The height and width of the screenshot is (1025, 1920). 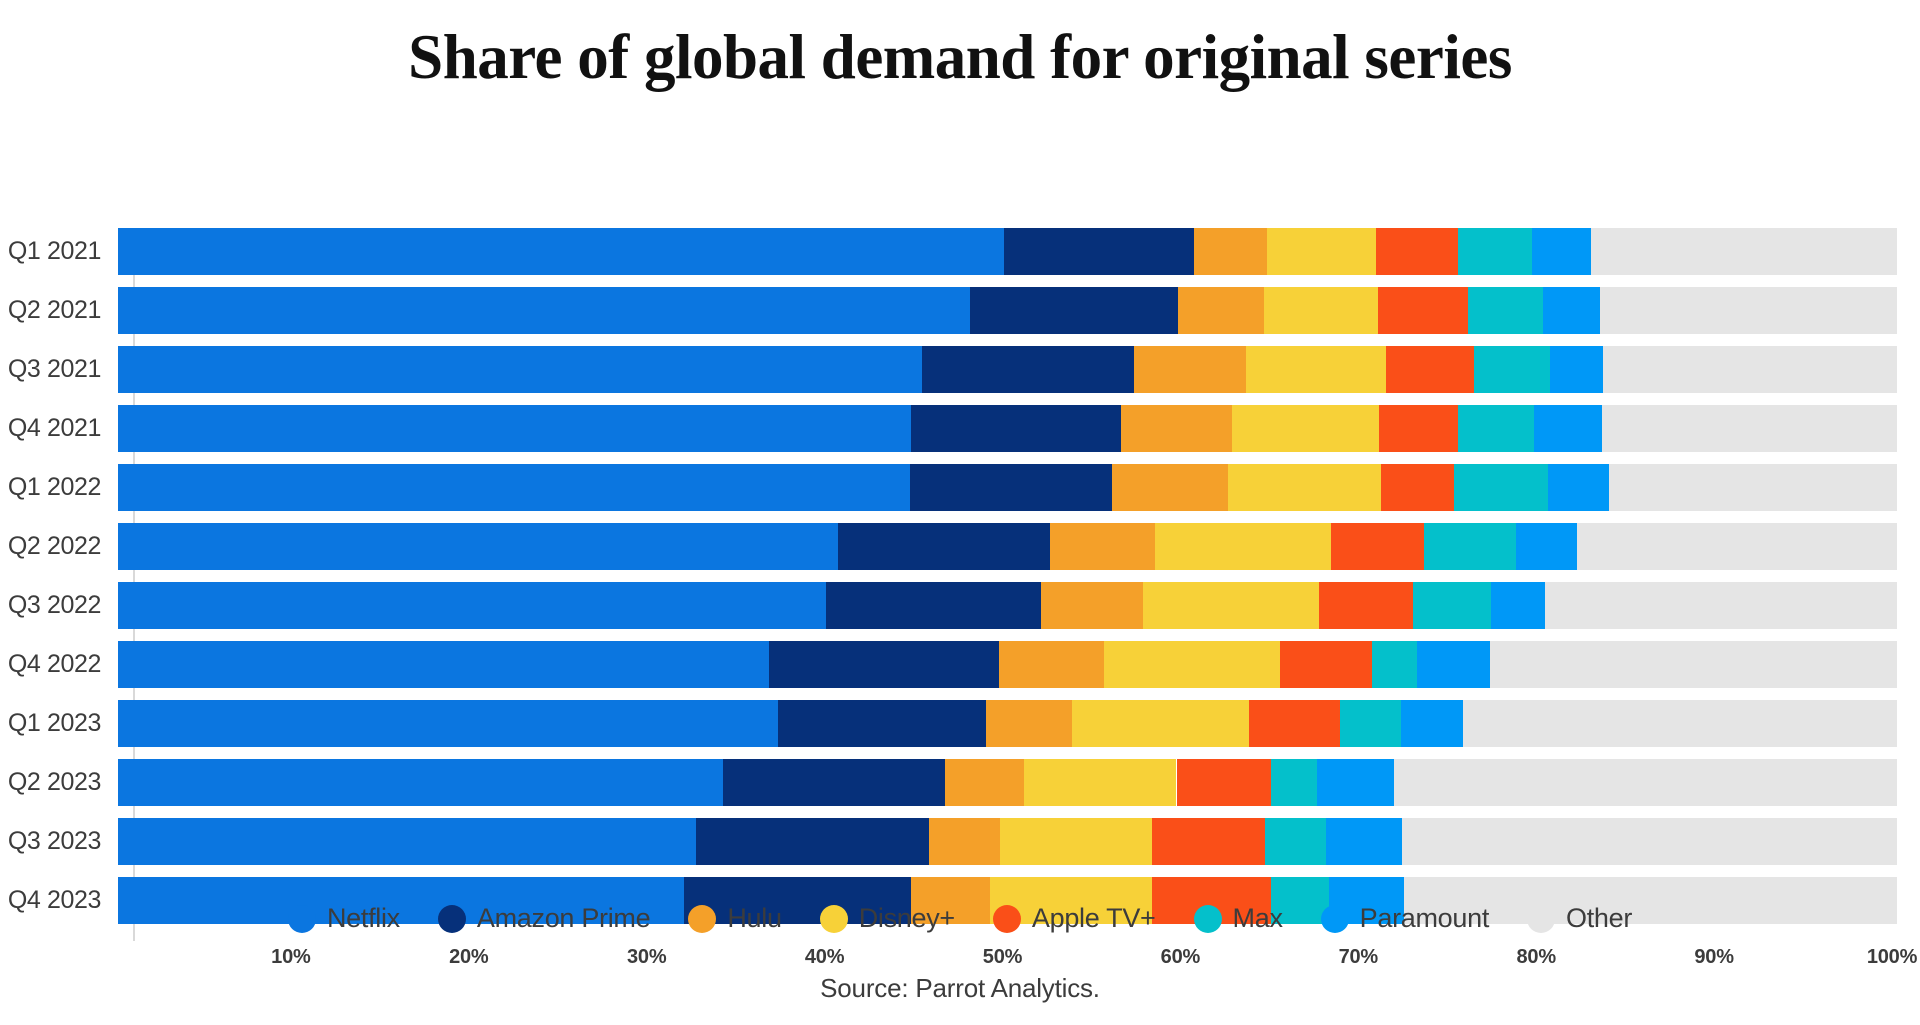 What do you see at coordinates (343, 918) in the screenshot?
I see `legend-item-netflix: Netflix` at bounding box center [343, 918].